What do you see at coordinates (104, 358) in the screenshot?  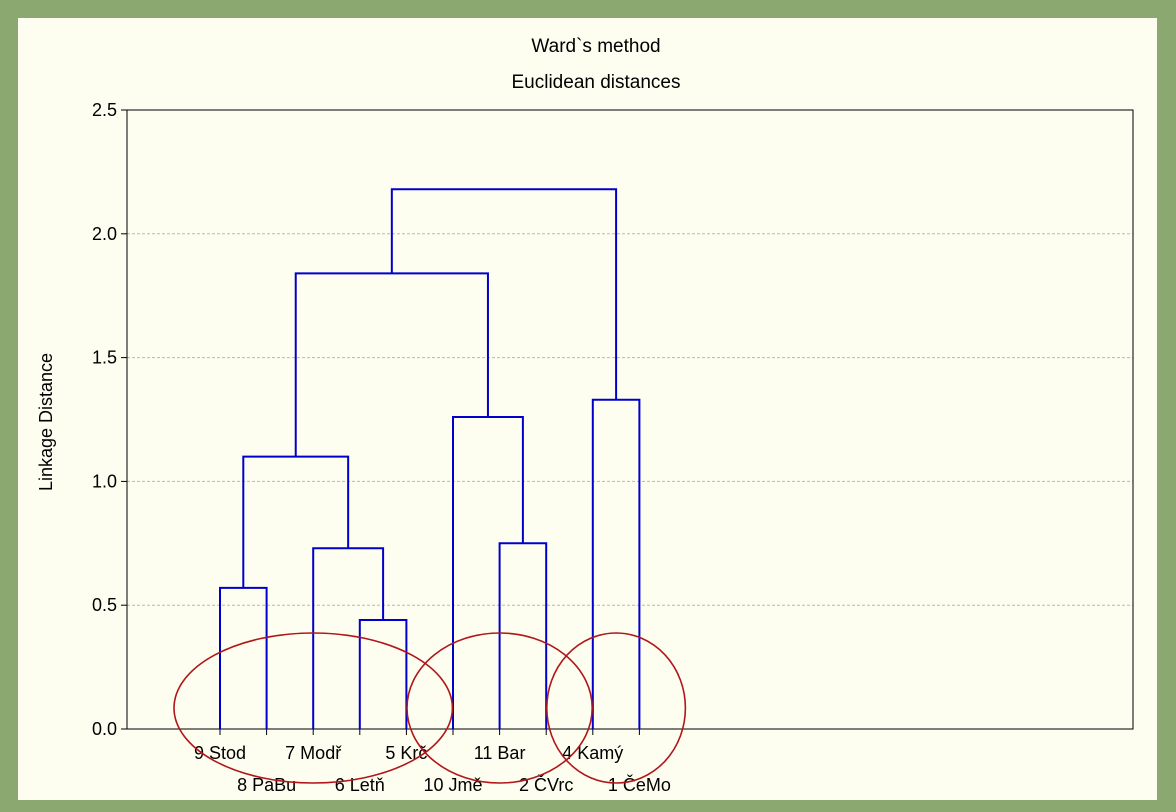 I see `y-tick-label: 1.5` at bounding box center [104, 358].